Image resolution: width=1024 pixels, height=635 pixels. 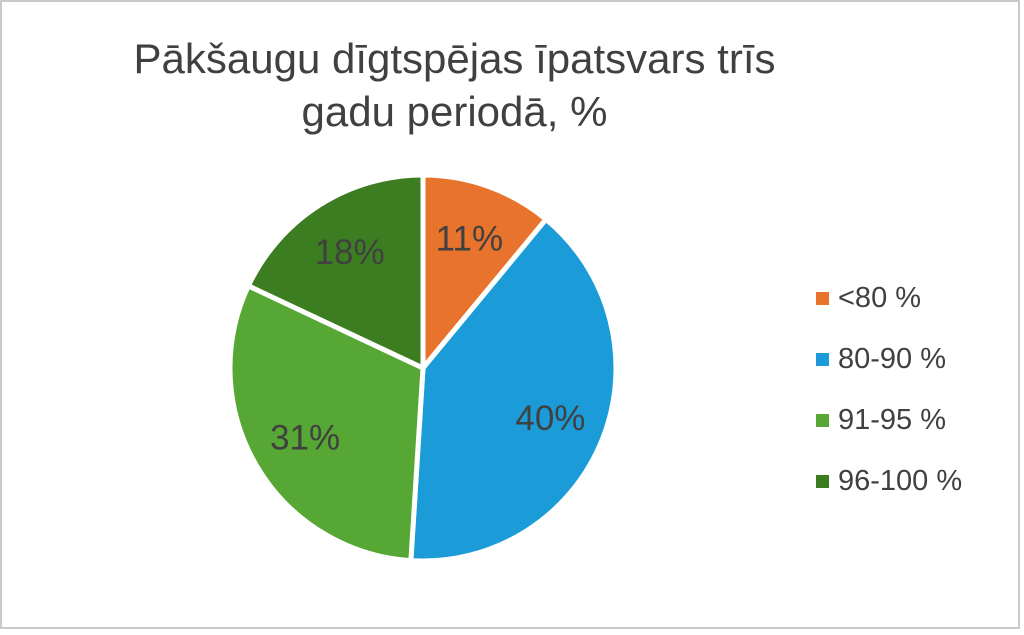 I want to click on slice-label-0: 11%, so click(x=469, y=239).